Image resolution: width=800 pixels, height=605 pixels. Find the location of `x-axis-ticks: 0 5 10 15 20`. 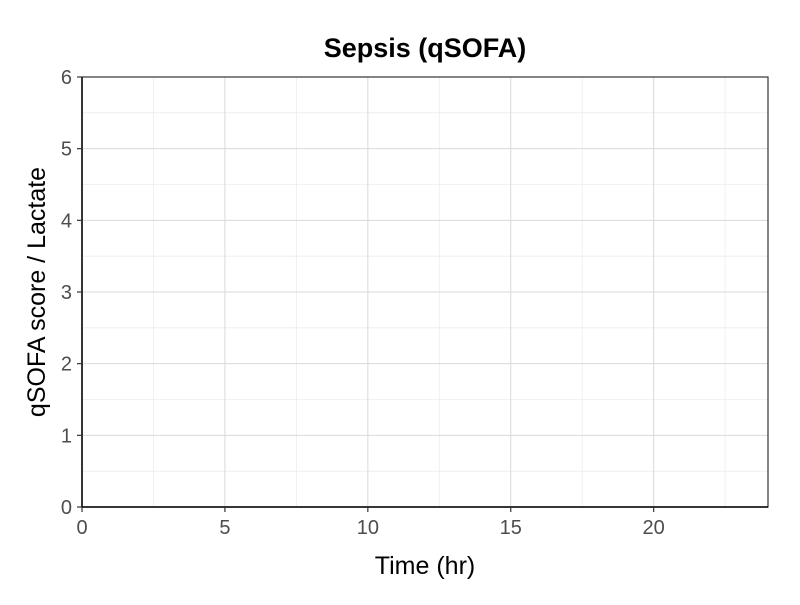

x-axis-ticks: 0 5 10 15 20 is located at coordinates (370, 523).